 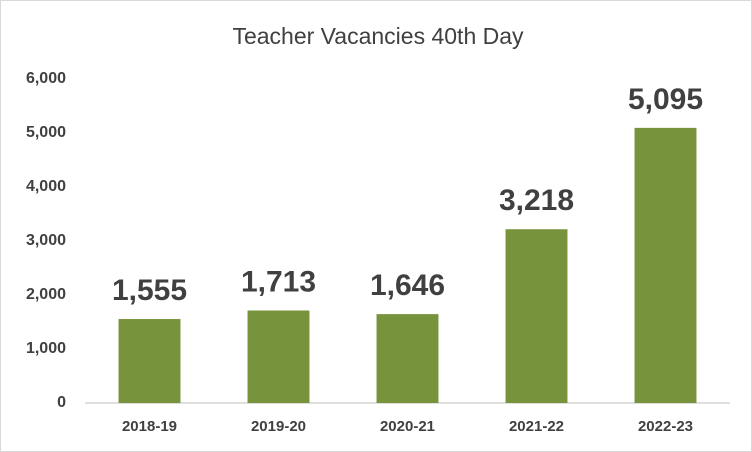 I want to click on x-tick-label: 2018-19, so click(x=149, y=426).